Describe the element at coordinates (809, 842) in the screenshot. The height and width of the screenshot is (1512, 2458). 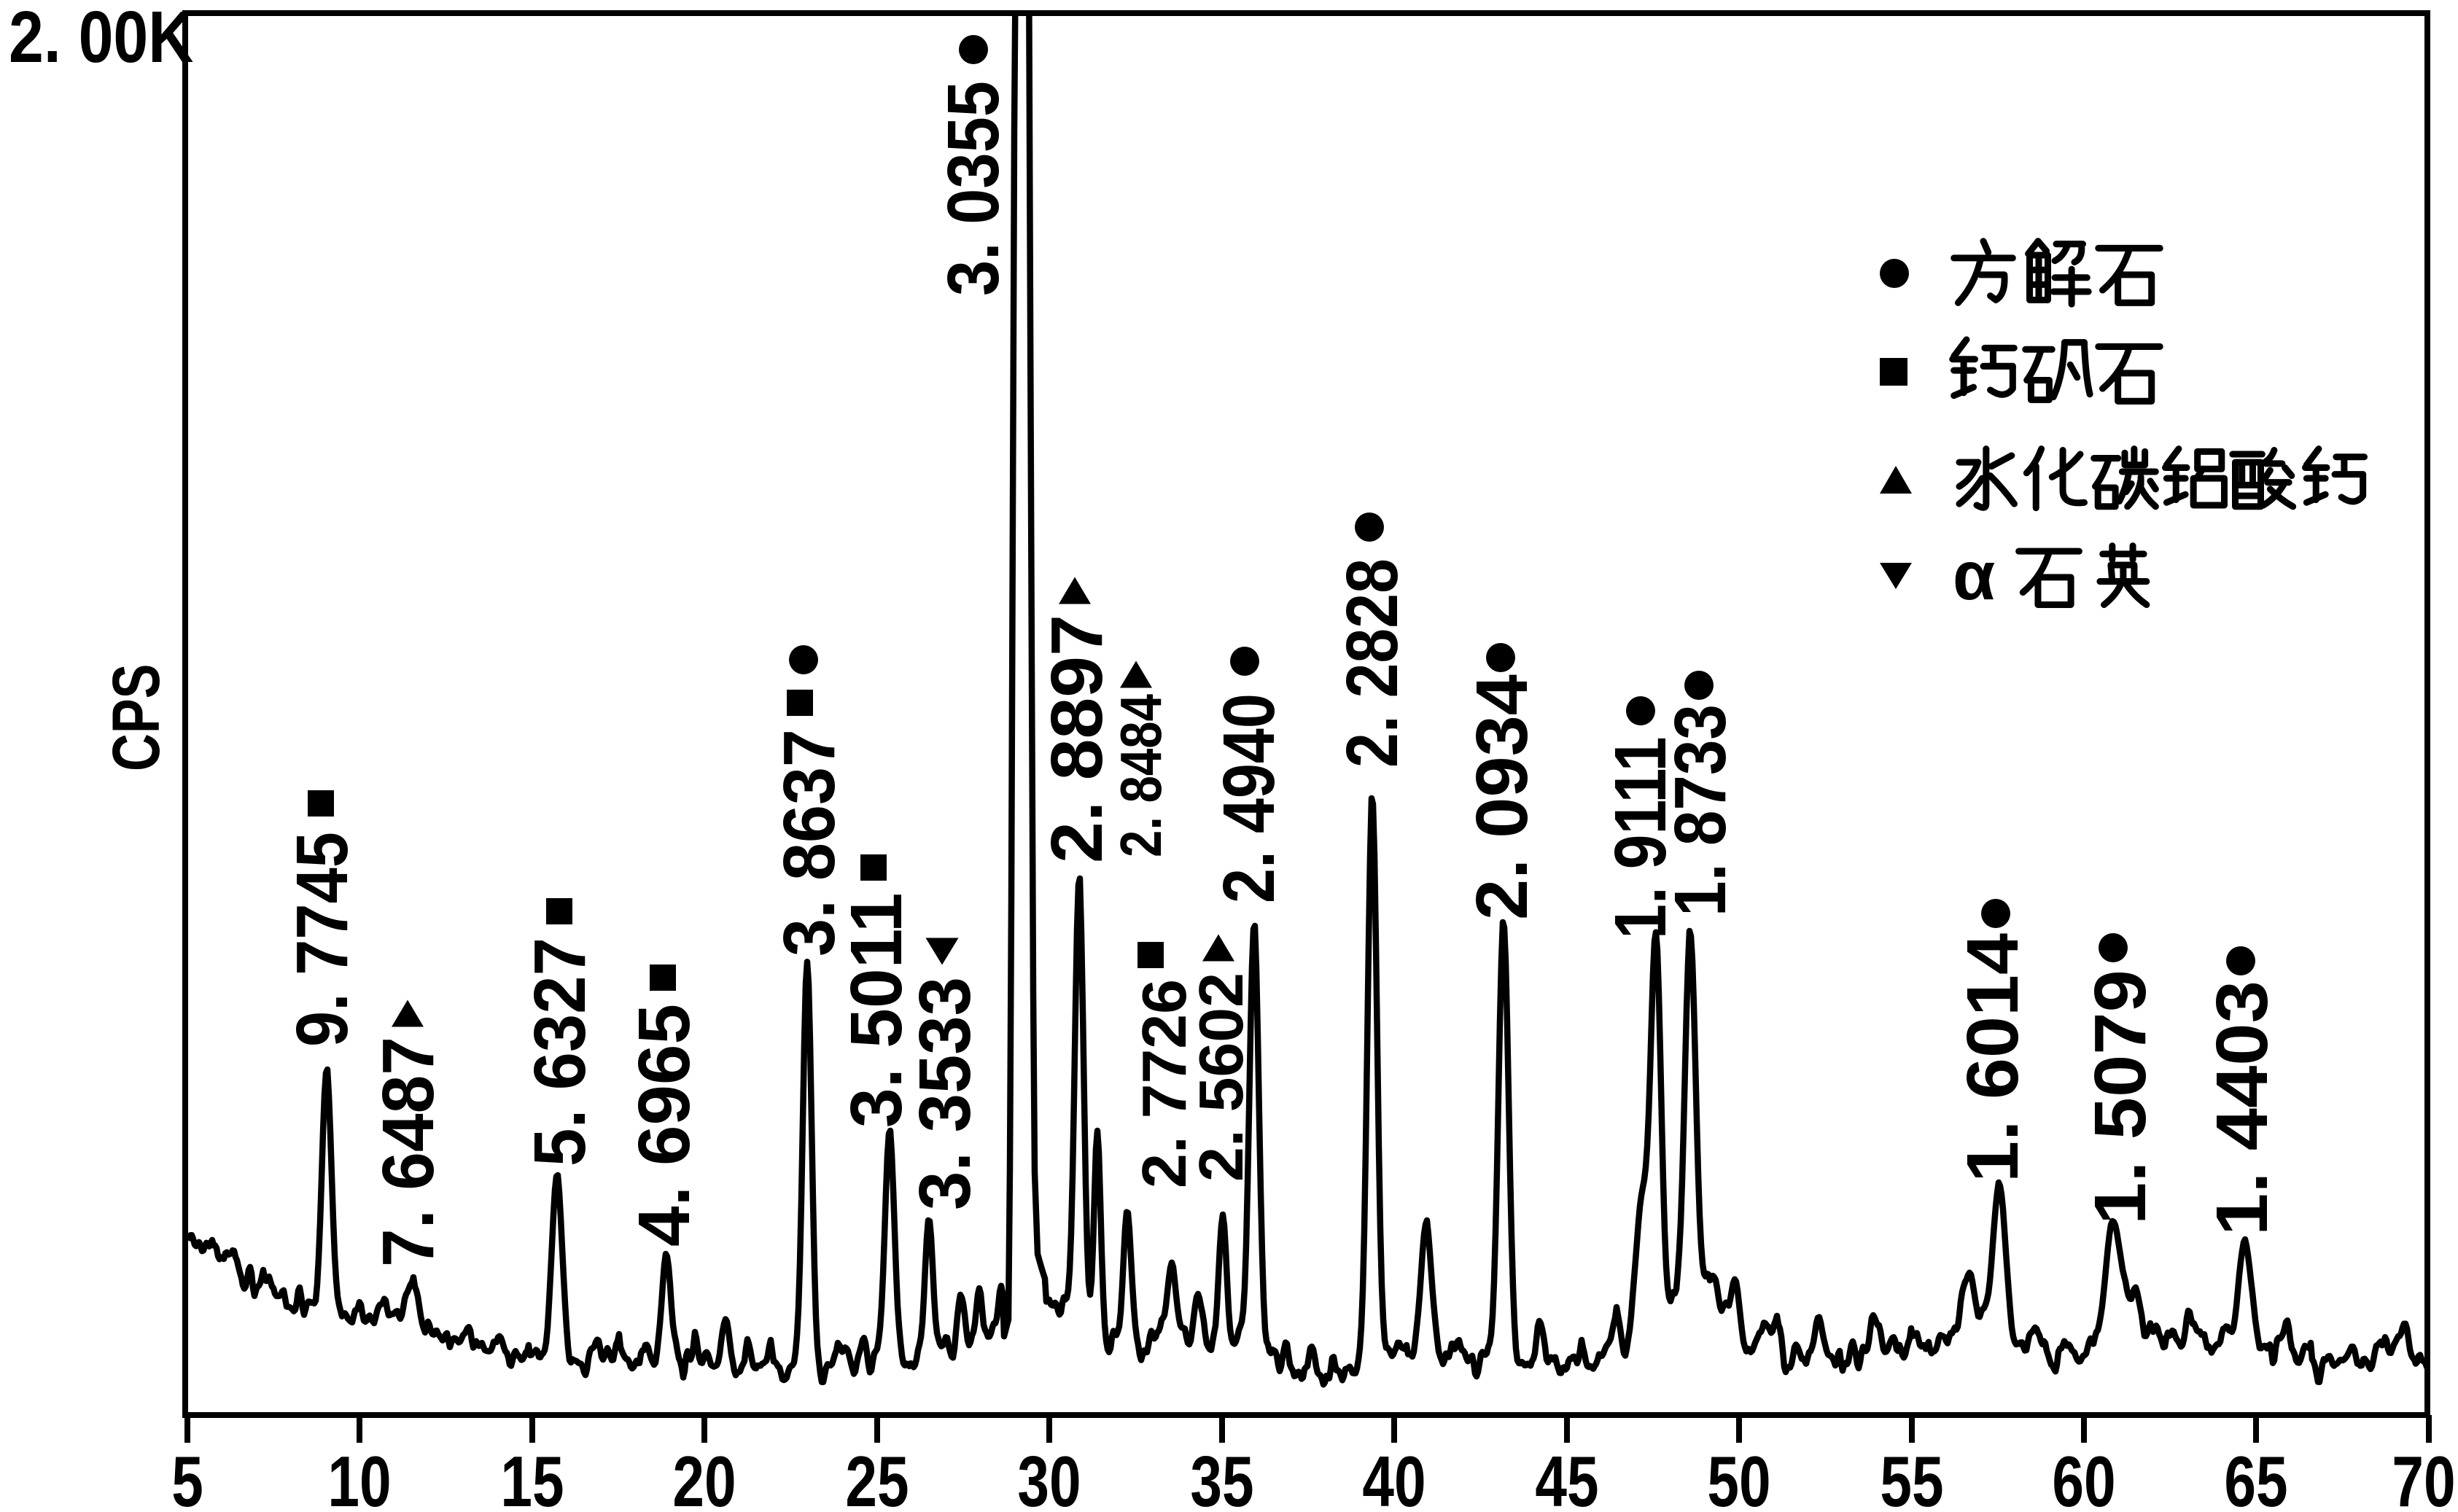
I see `svg-text: 3. 8637` at that location.